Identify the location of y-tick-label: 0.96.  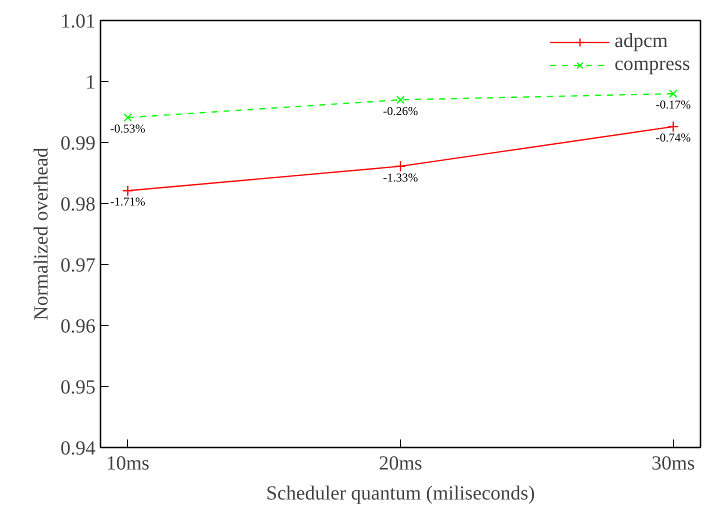
(78, 327).